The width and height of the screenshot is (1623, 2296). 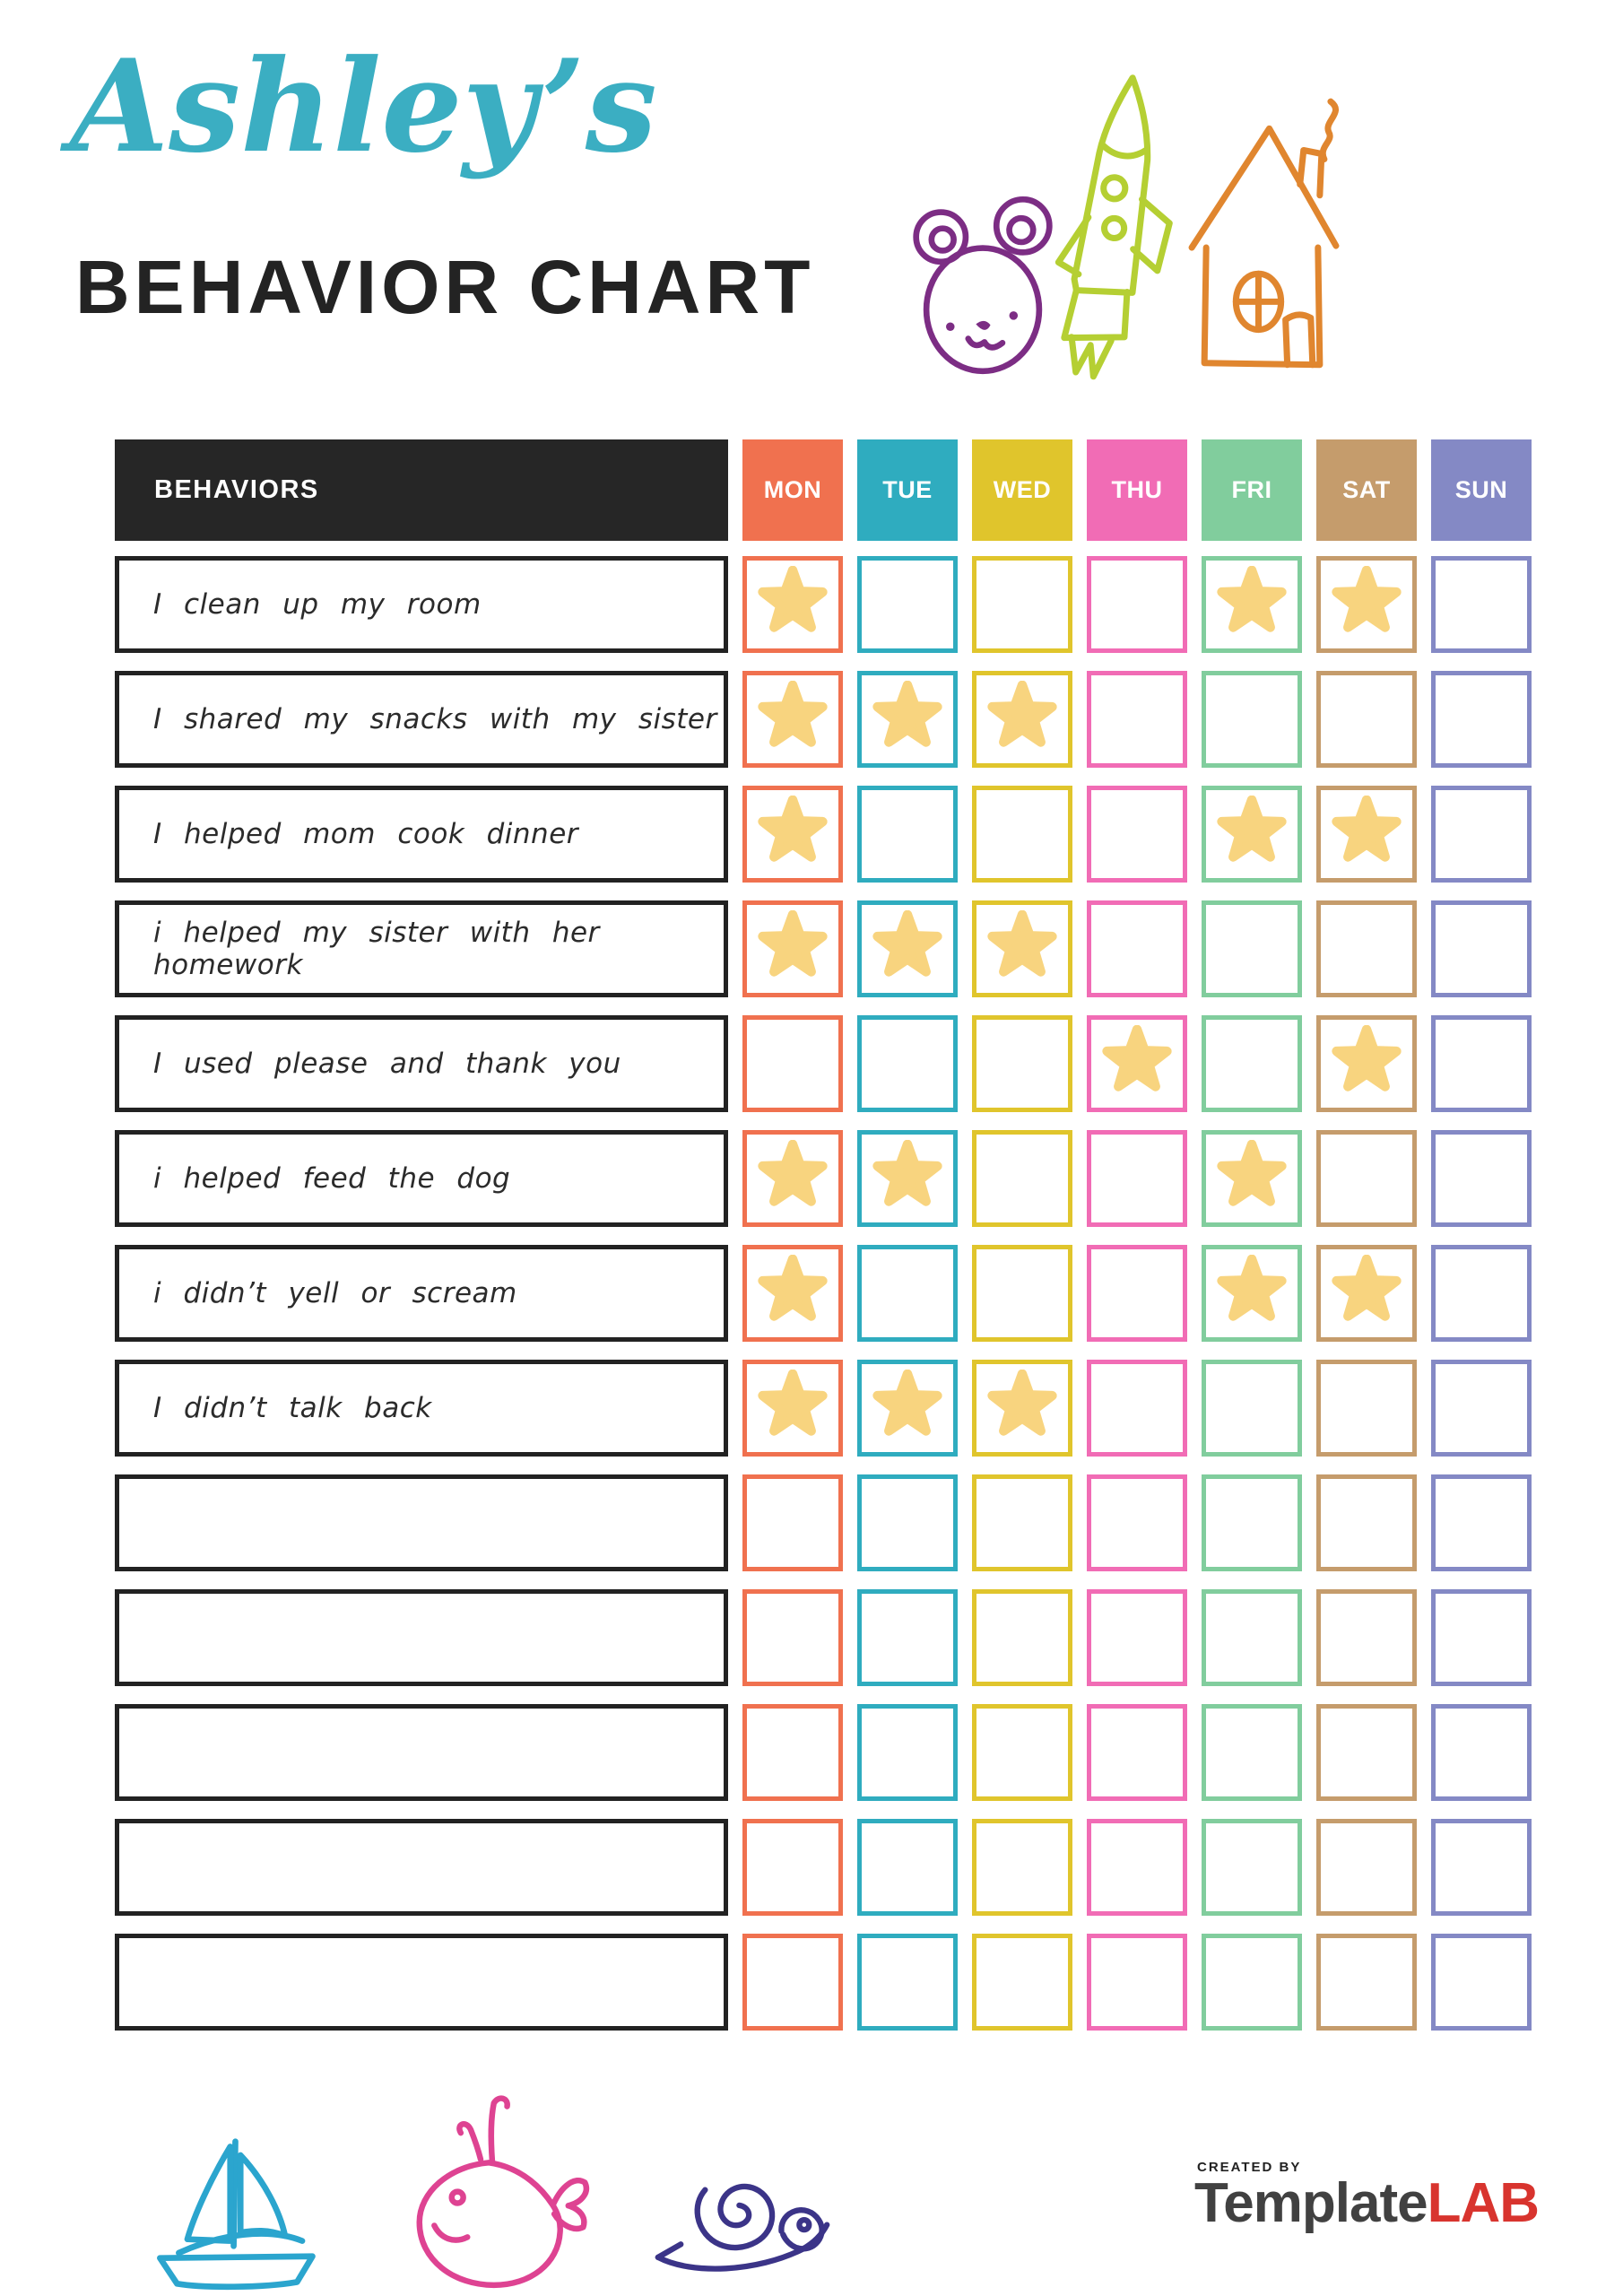 What do you see at coordinates (1137, 1867) in the screenshot?
I see `cell-r12-thu` at bounding box center [1137, 1867].